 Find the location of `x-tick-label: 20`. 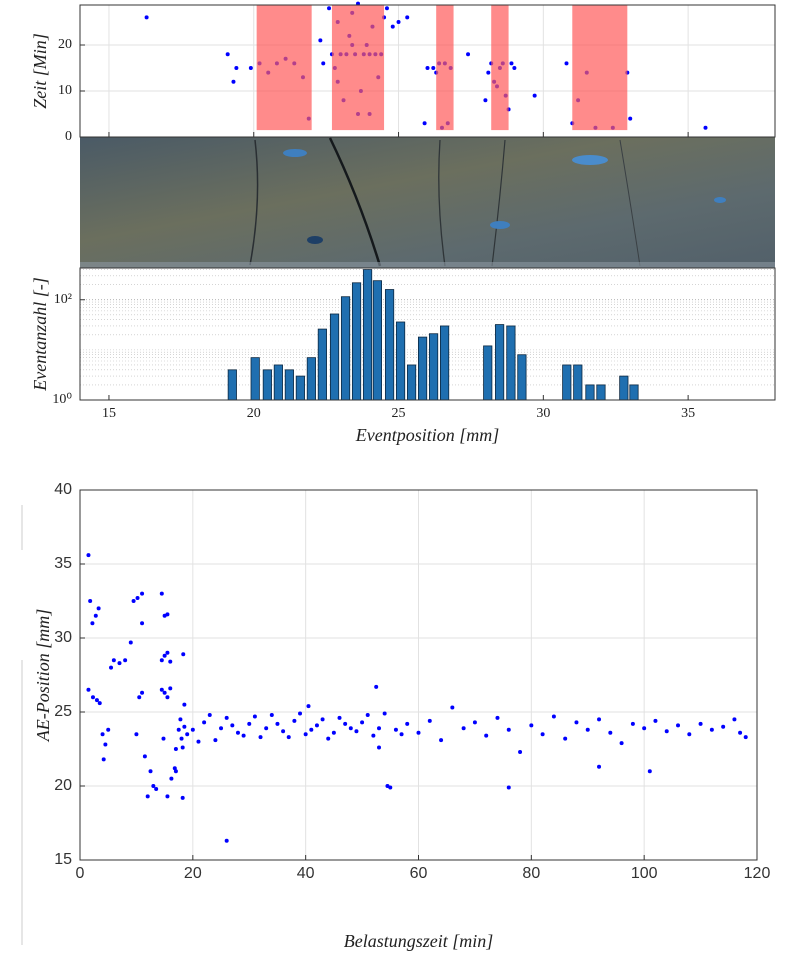

x-tick-label: 20 is located at coordinates (193, 873).